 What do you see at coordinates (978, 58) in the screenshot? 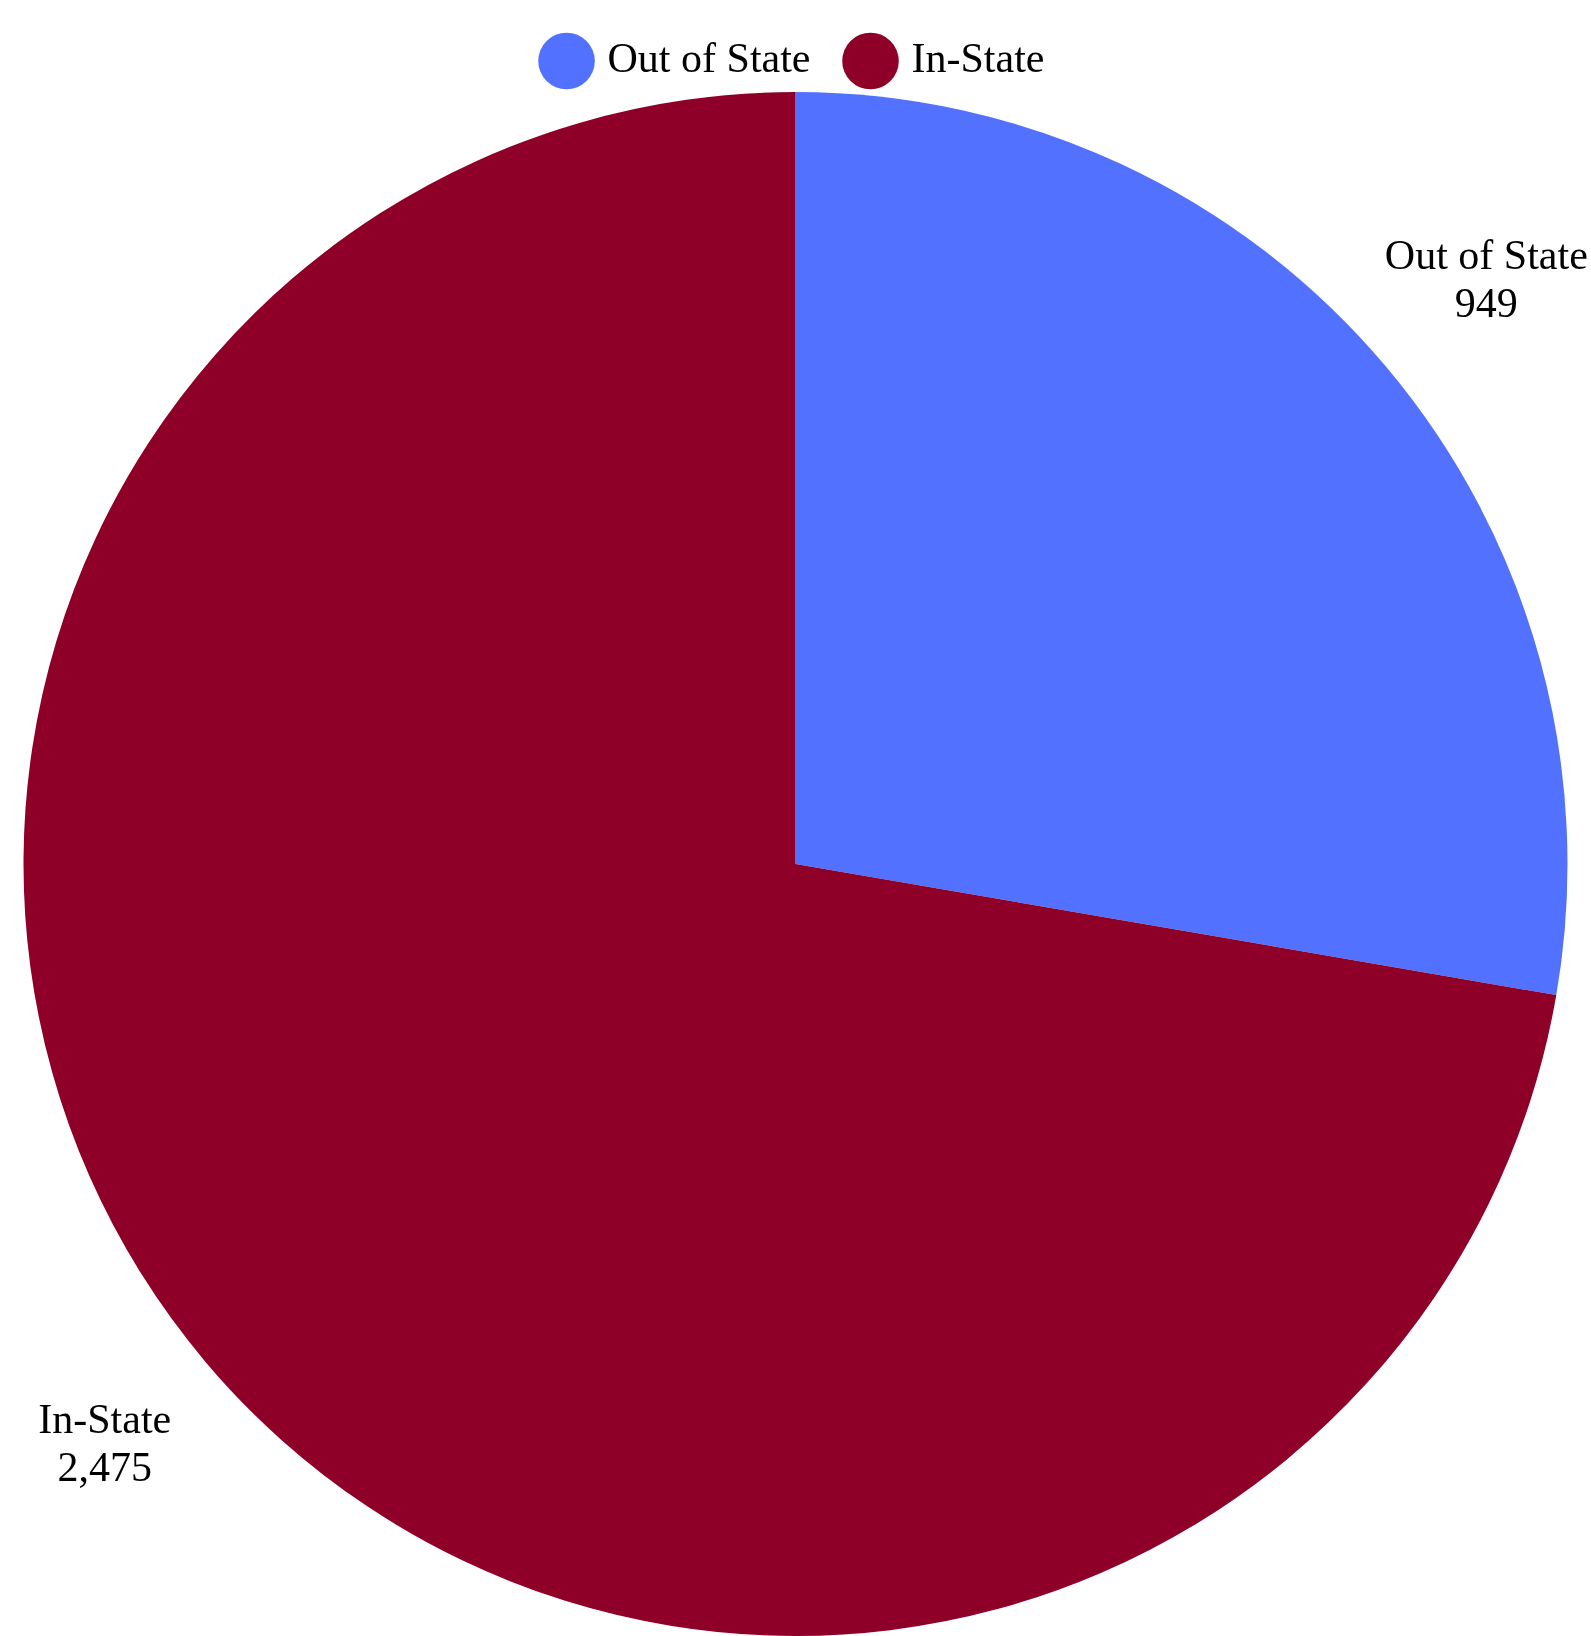
I see `legend-label: In-State` at bounding box center [978, 58].